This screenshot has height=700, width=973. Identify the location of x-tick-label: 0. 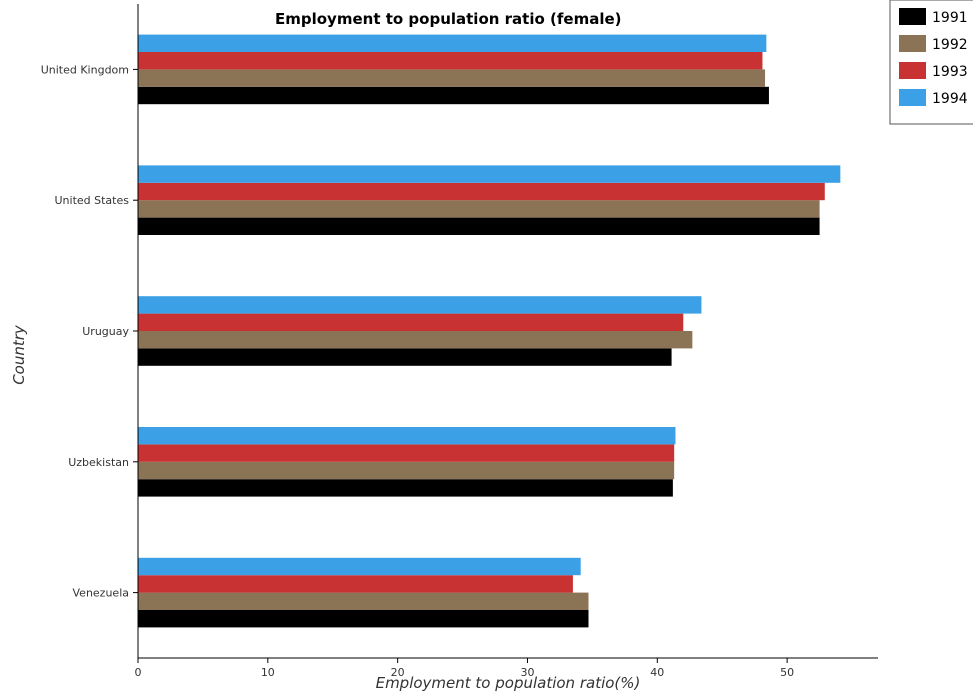
(138, 672).